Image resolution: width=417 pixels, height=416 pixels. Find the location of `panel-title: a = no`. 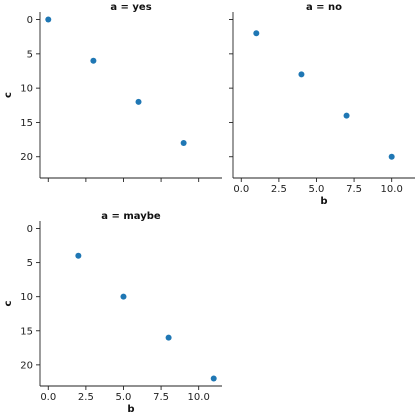

panel-title: a = no is located at coordinates (324, 7).